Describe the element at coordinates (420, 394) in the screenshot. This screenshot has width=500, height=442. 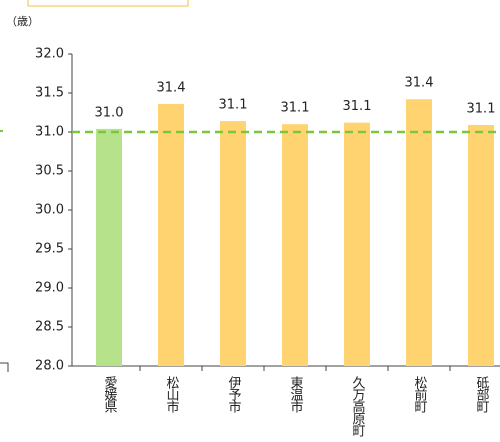
I see `x-tick-label: 松前町` at that location.